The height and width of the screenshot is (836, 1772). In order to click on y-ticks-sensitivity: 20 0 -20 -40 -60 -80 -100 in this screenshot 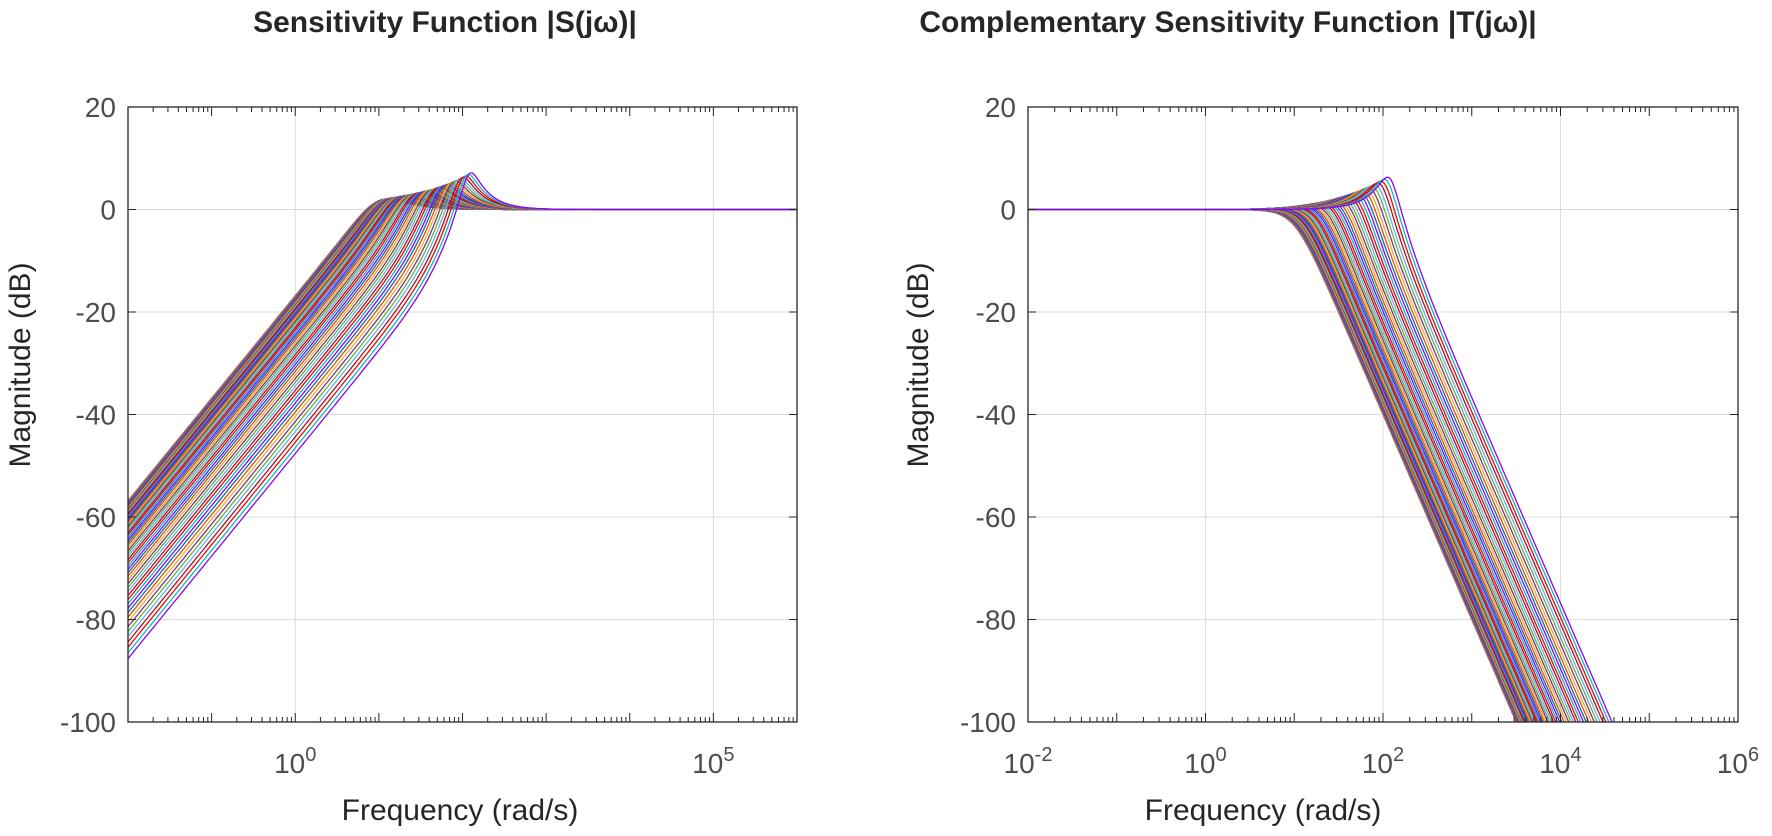, I will do `click(88, 415)`.